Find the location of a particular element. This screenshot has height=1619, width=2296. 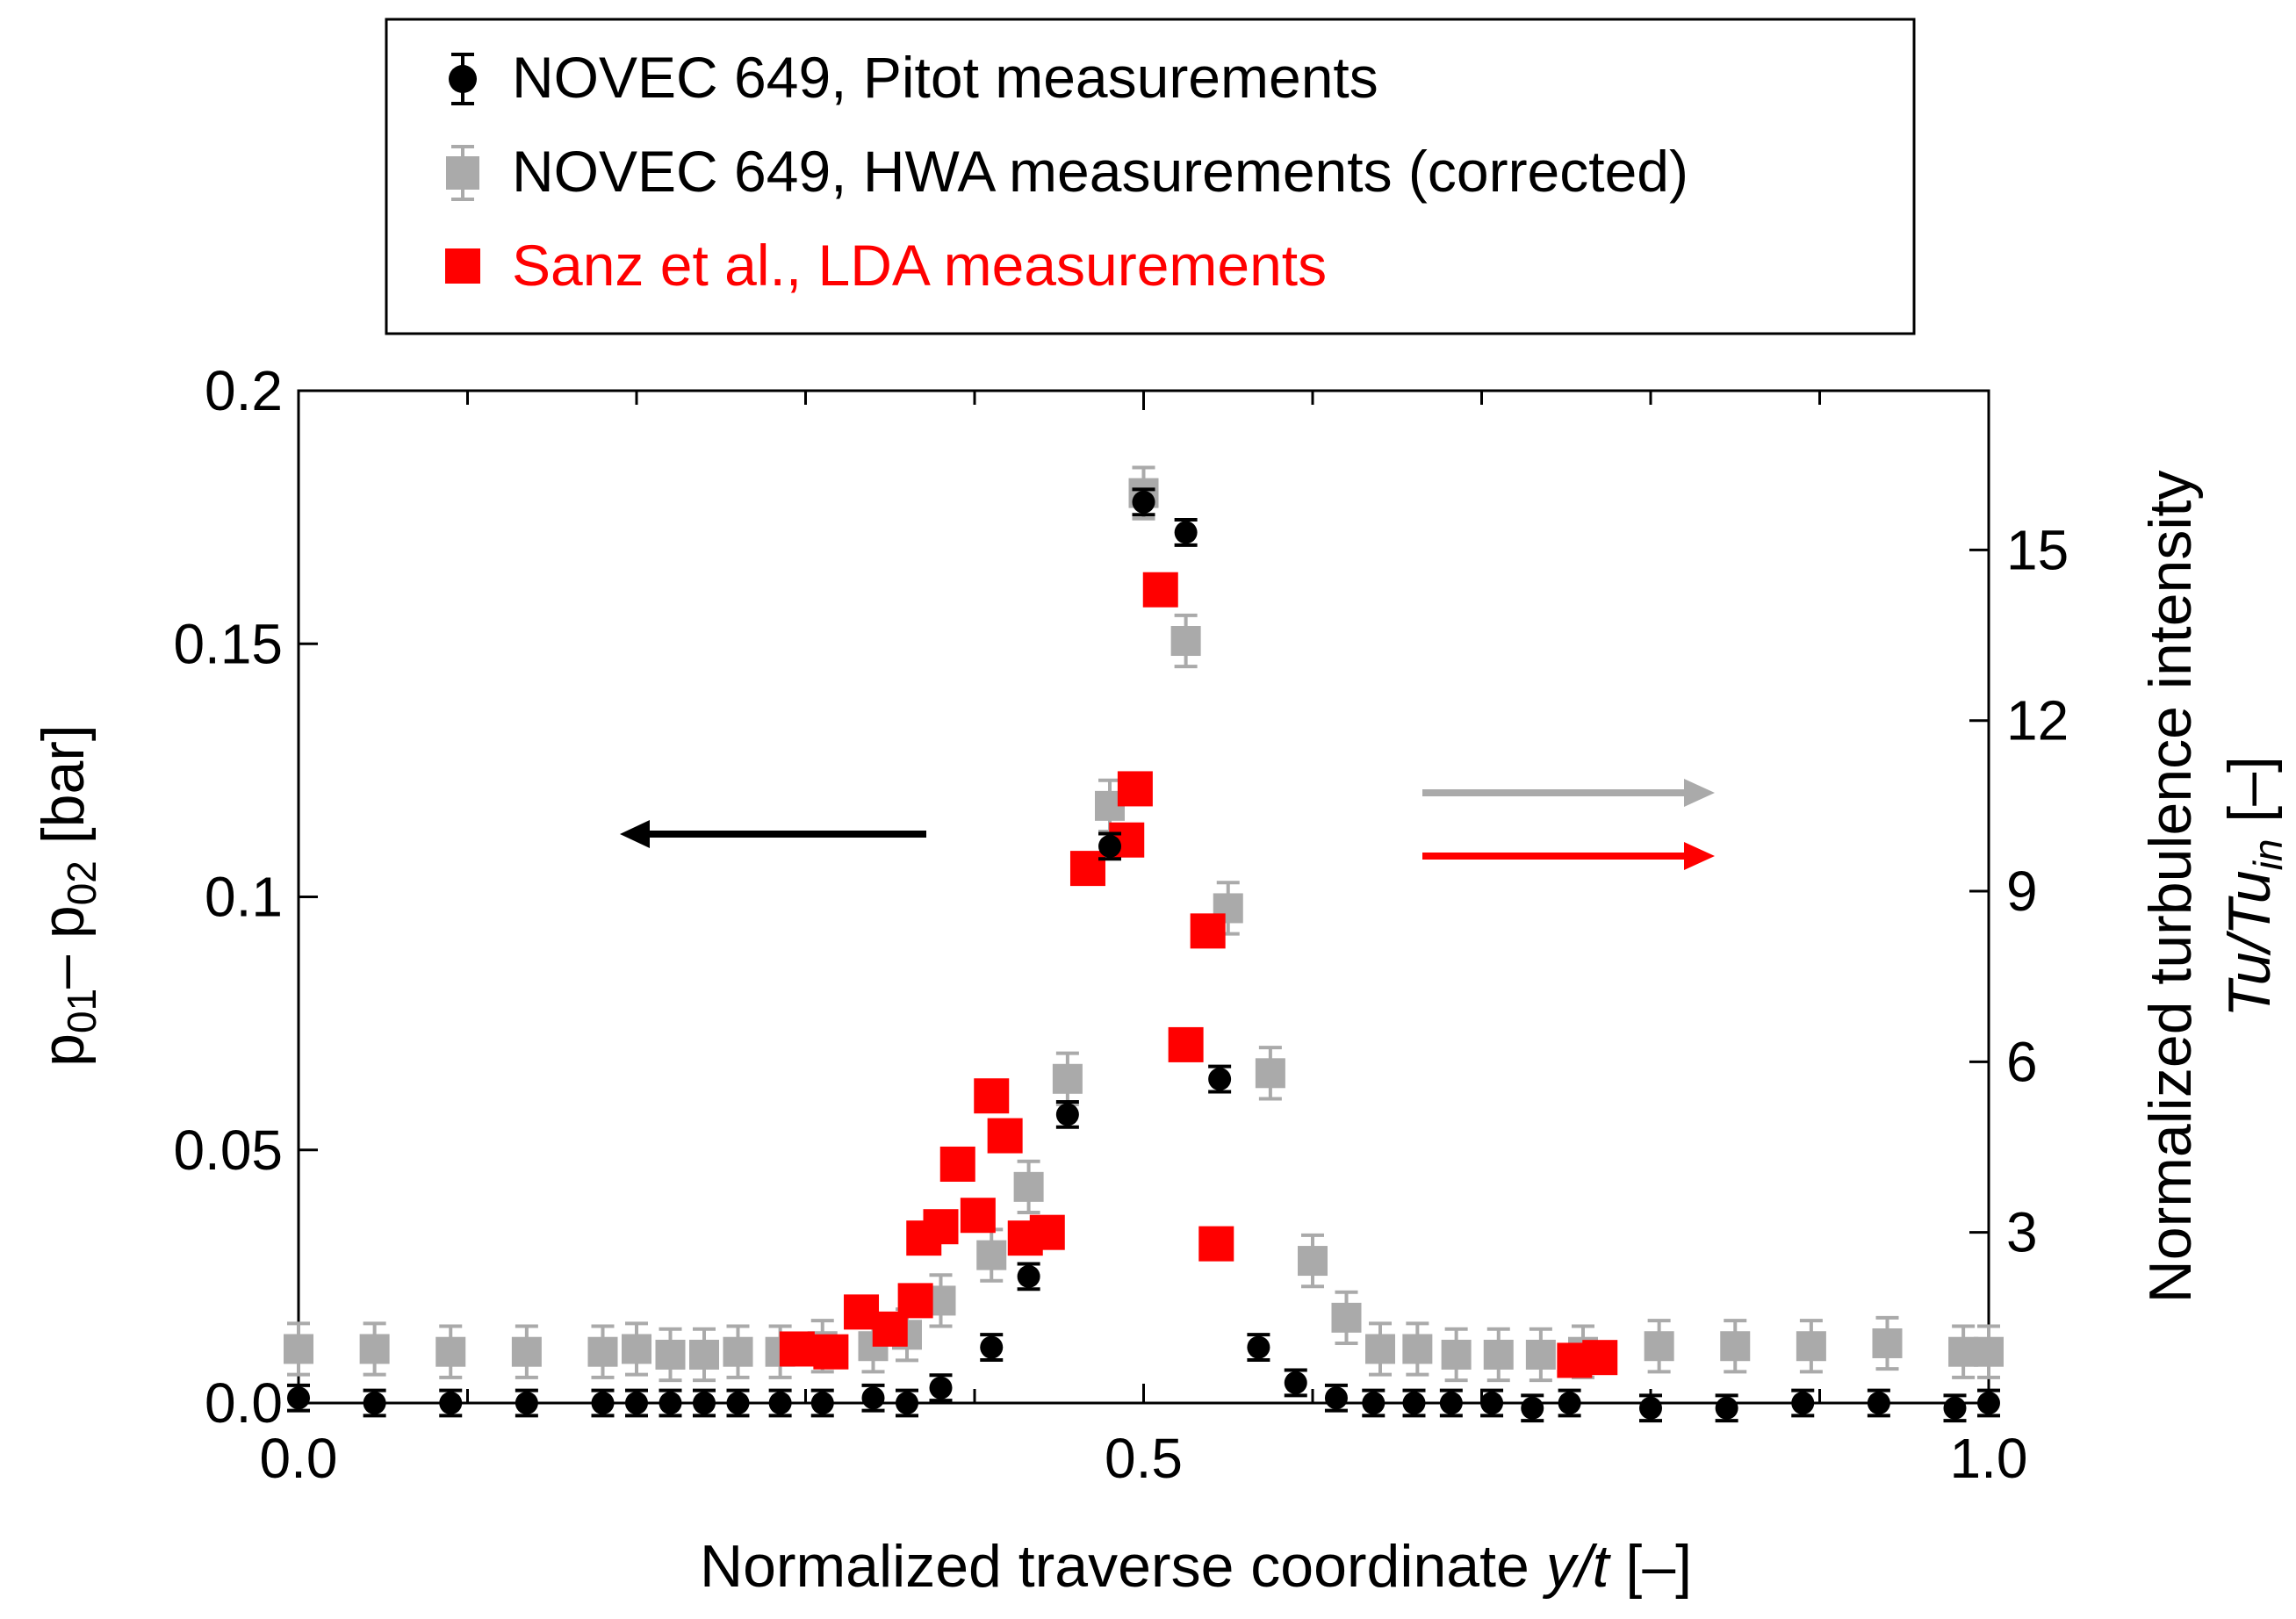

arrow-hwa-head is located at coordinates (1700, 793).